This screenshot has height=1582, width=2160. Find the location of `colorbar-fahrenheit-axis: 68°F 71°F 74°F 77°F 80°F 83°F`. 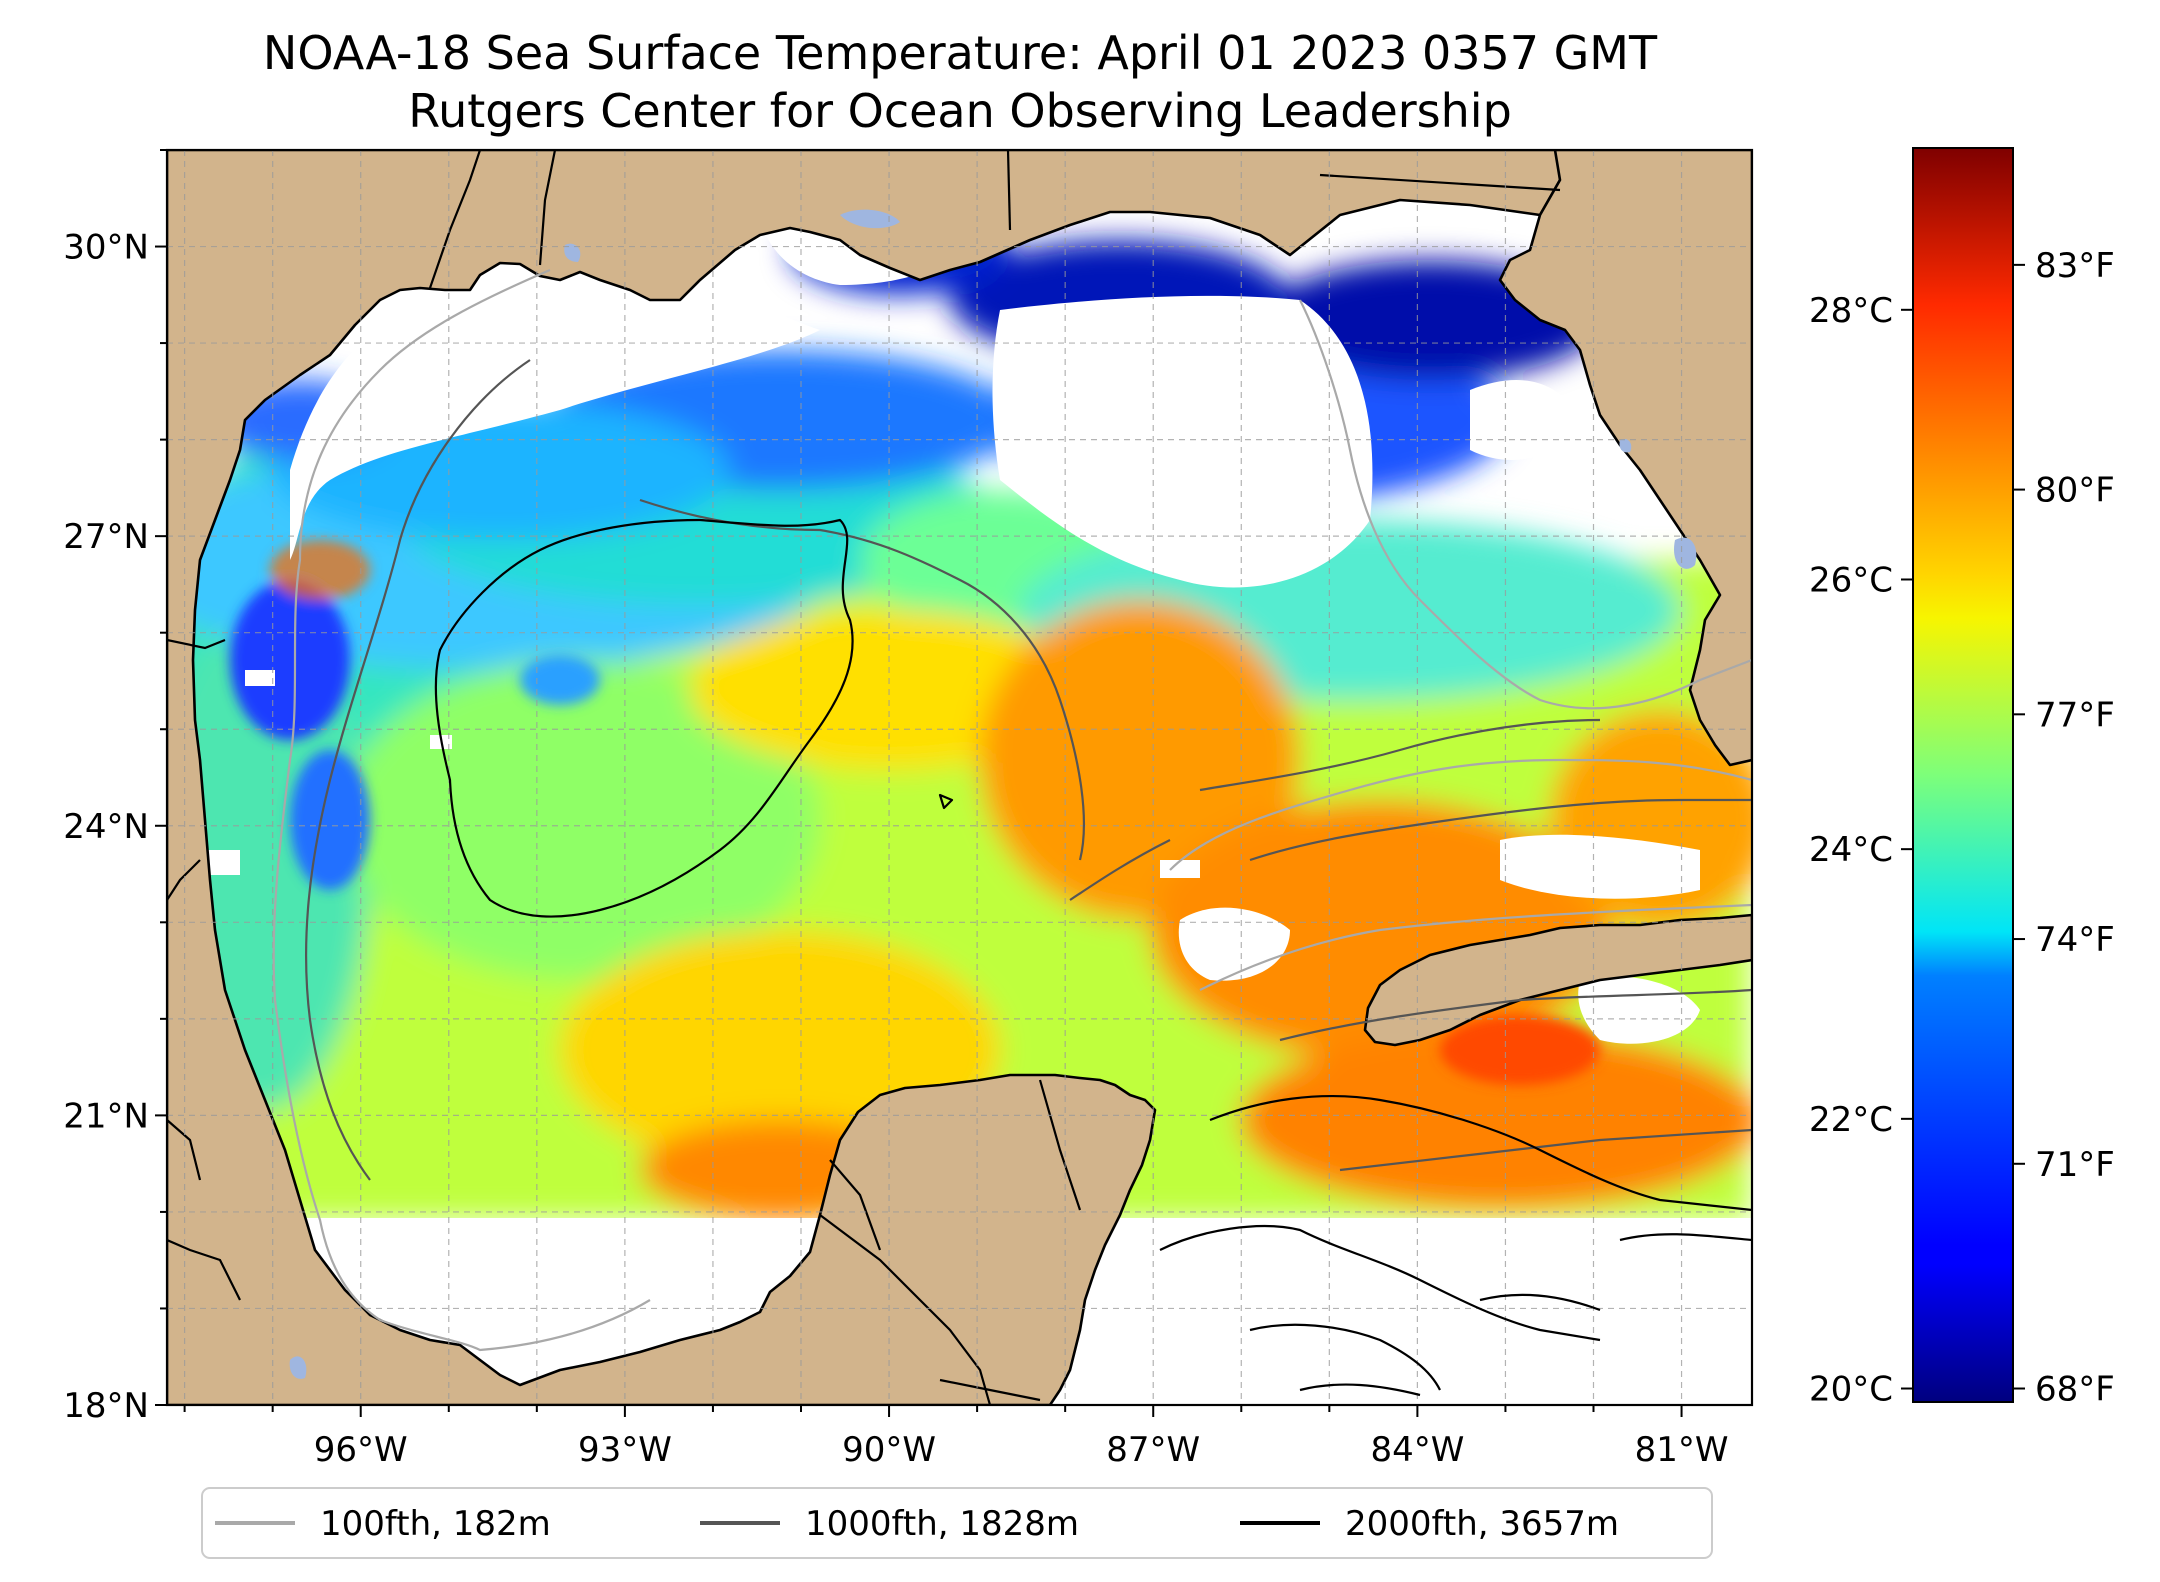

colorbar-fahrenheit-axis: 68°F 71°F 74°F 77°F 80°F 83°F is located at coordinates (2064, 828).